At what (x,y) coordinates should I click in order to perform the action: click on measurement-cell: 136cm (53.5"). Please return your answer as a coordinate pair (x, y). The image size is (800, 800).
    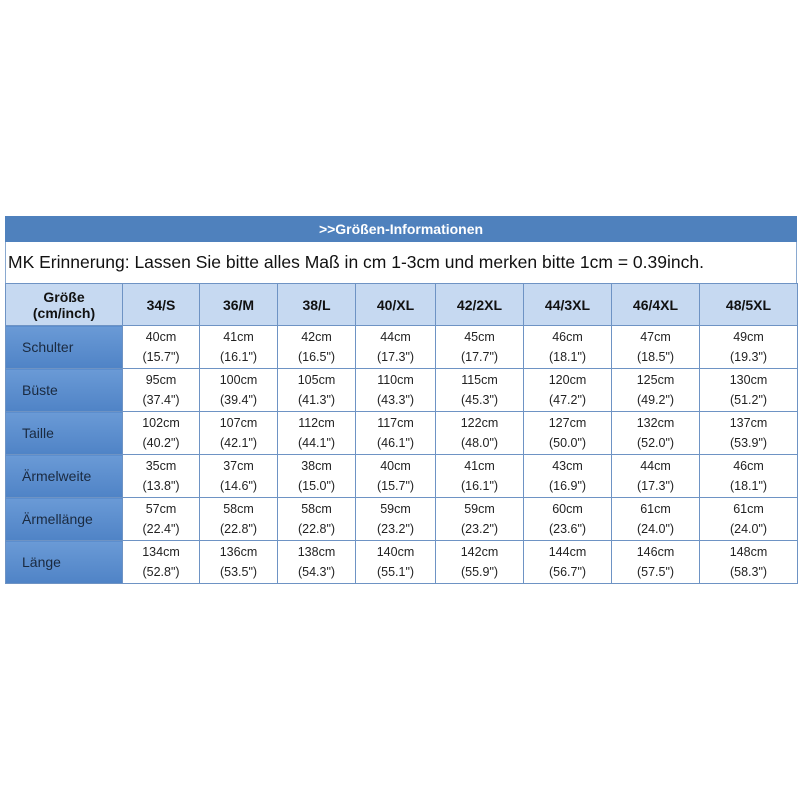
    Looking at the image, I should click on (238, 562).